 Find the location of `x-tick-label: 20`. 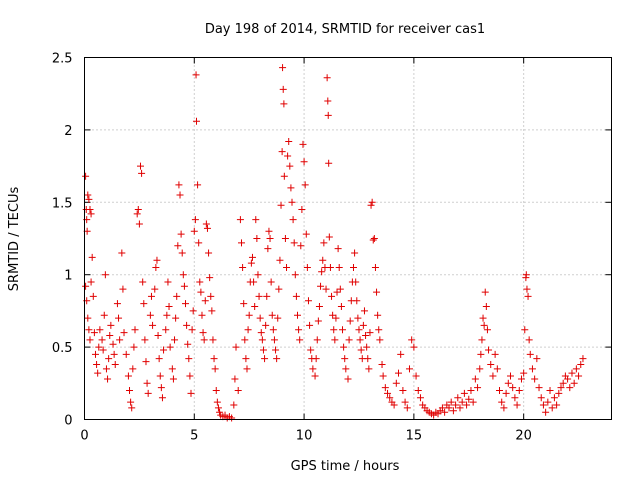

x-tick-label: 20 is located at coordinates (523, 436).